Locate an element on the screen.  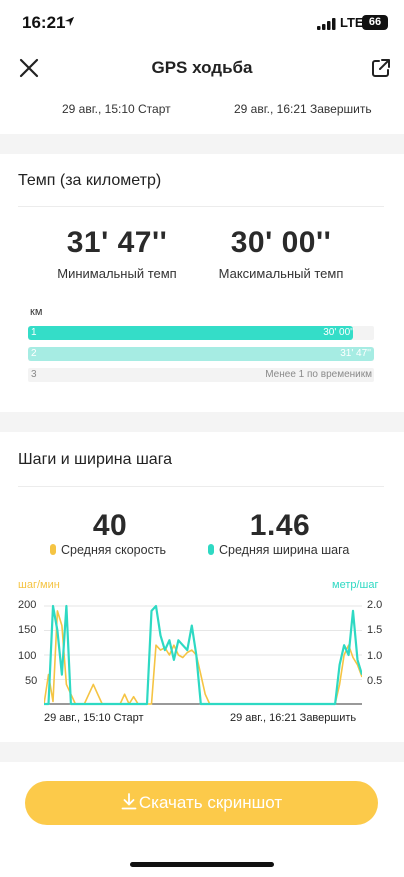
pace-bar-index: 3 is located at coordinates (34, 374).